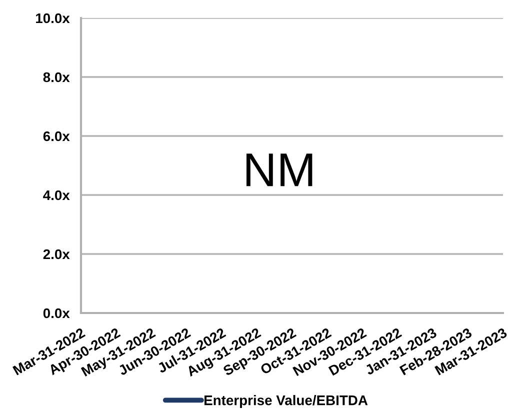 The image size is (508, 410). Describe the element at coordinates (56, 195) in the screenshot. I see `y-tick-label: 4.0x` at that location.